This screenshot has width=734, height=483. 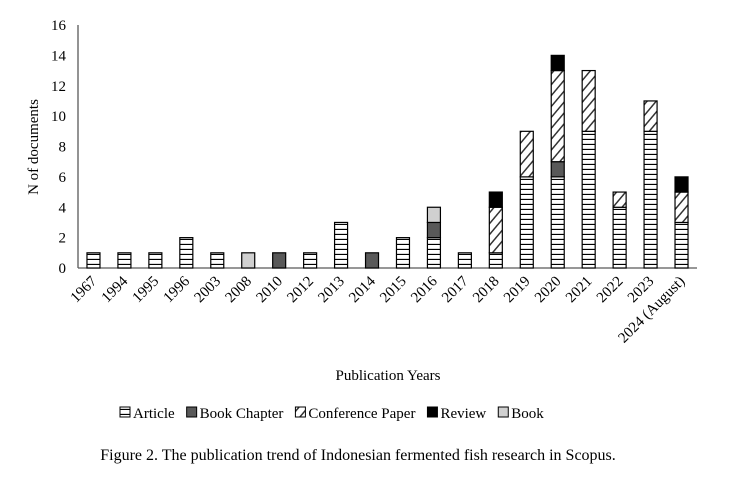 What do you see at coordinates (242, 414) in the screenshot?
I see `legend-label: Book Chapter` at bounding box center [242, 414].